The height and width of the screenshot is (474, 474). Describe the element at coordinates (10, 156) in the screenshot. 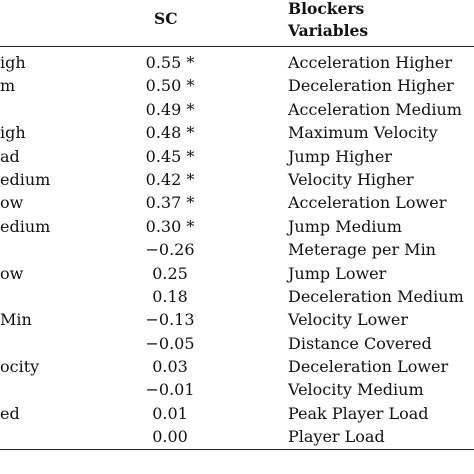

I see `cropped-left-cell: ad` at that location.